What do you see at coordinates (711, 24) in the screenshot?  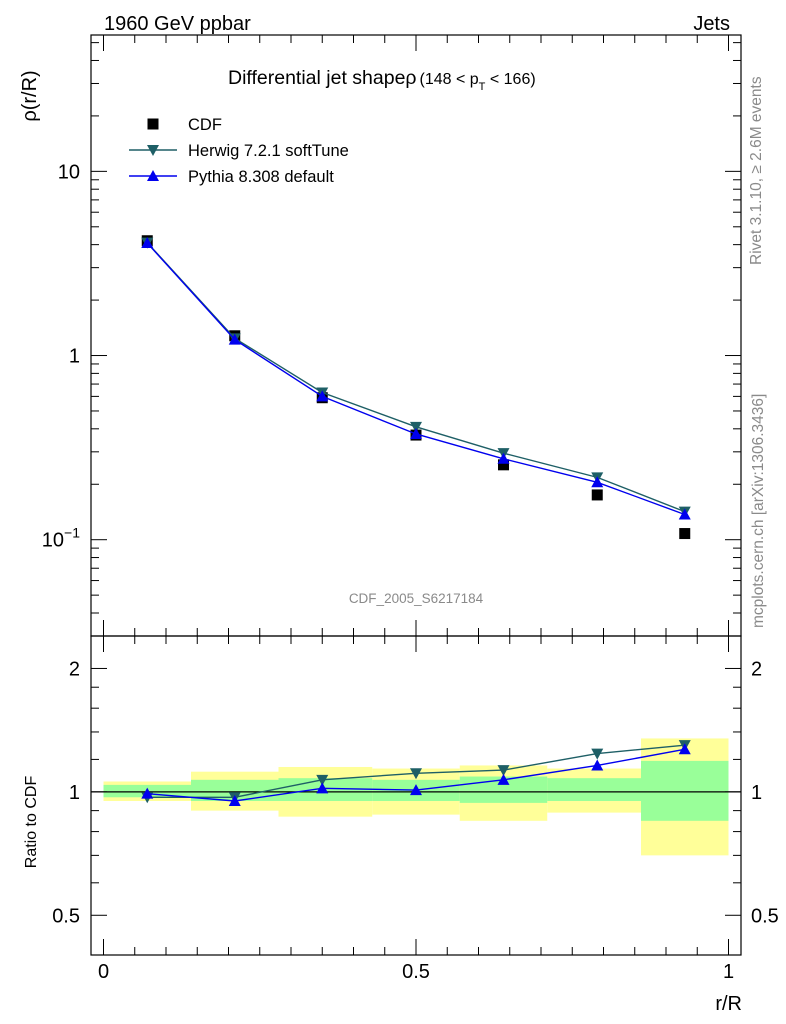 I see `header-right-label: Jets` at bounding box center [711, 24].